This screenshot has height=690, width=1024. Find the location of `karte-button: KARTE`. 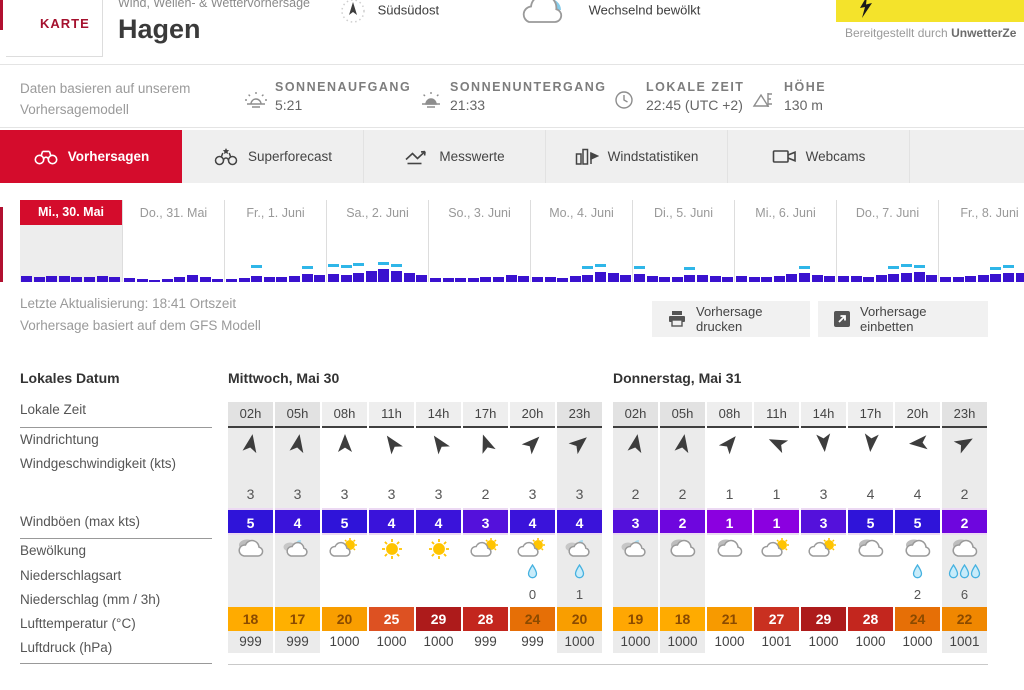

karte-button: KARTE is located at coordinates (54, 28).